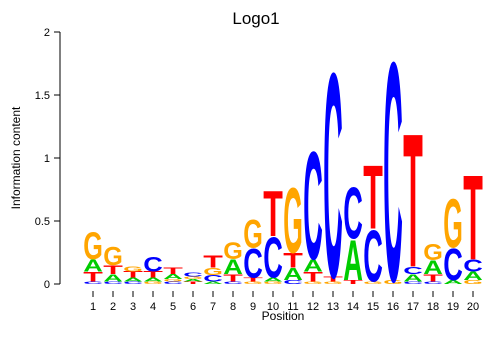  What do you see at coordinates (273, 307) in the screenshot?
I see `x-tick-label: 10` at bounding box center [273, 307].